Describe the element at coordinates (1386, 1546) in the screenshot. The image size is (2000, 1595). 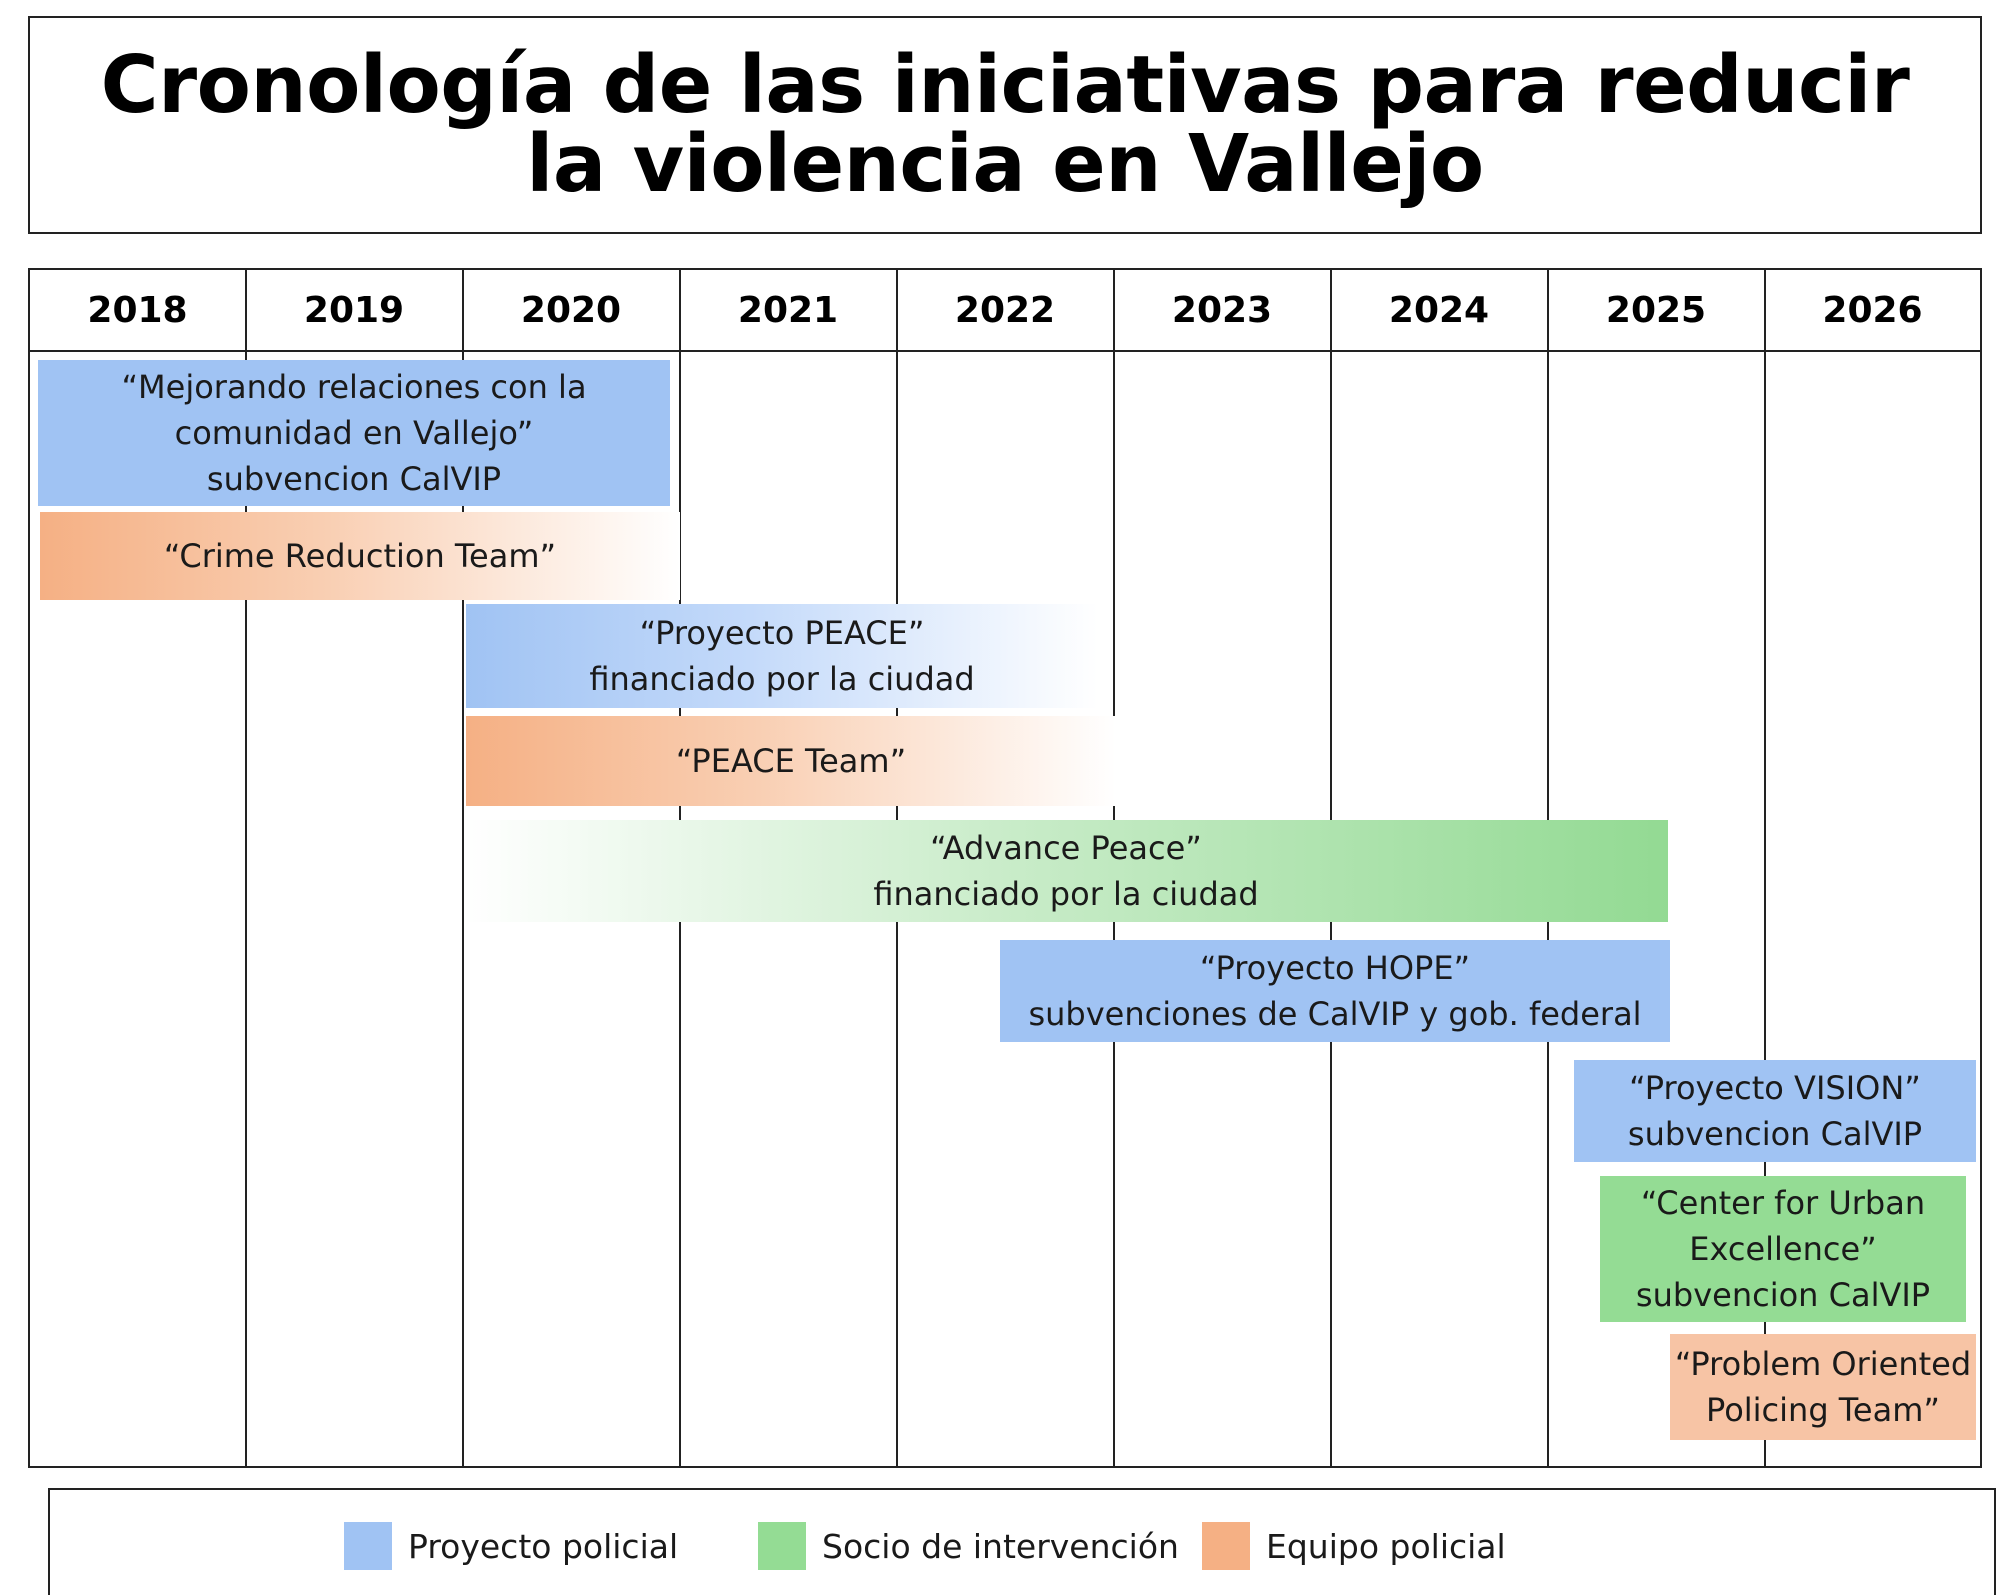
I see `legend-label: Equipo policial` at that location.